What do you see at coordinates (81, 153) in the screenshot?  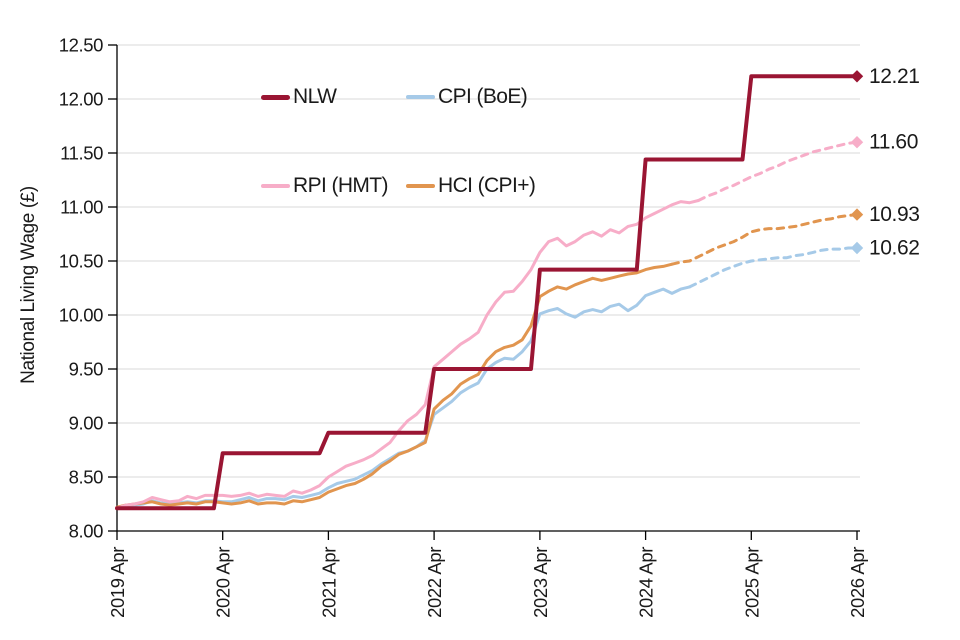 I see `y-tick-label: 11.50` at bounding box center [81, 153].